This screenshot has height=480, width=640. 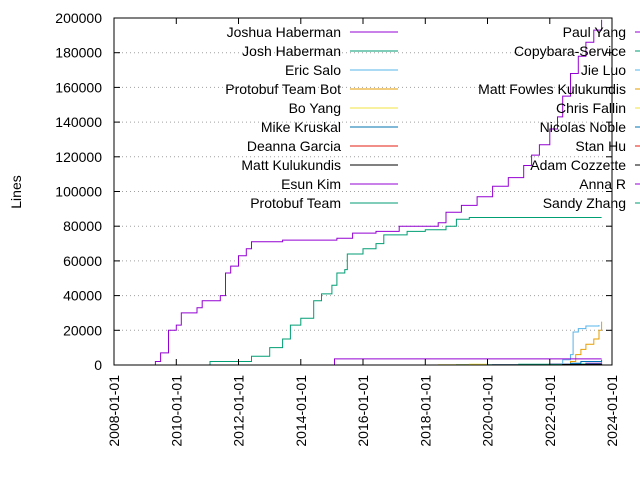 I want to click on legend-label: Chris Fallin, so click(x=591, y=108).